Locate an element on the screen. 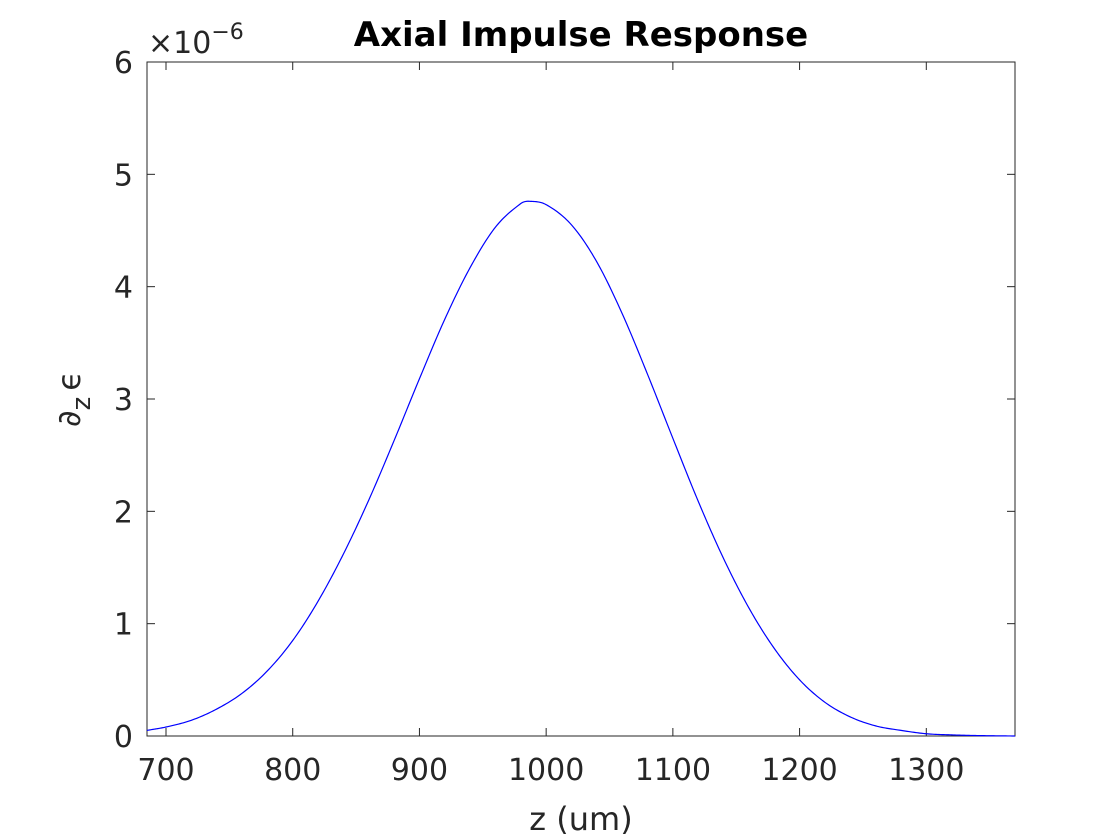 This screenshot has width=1120, height=840. y-tick-label: 6 is located at coordinates (123, 63).